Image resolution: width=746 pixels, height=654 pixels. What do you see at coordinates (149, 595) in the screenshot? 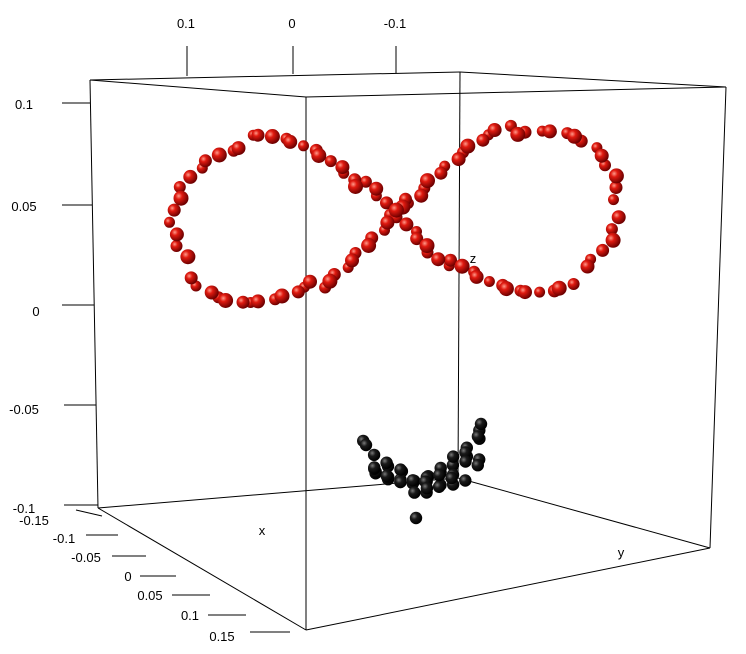
I see `x-tick-label: 0.05` at bounding box center [149, 595].